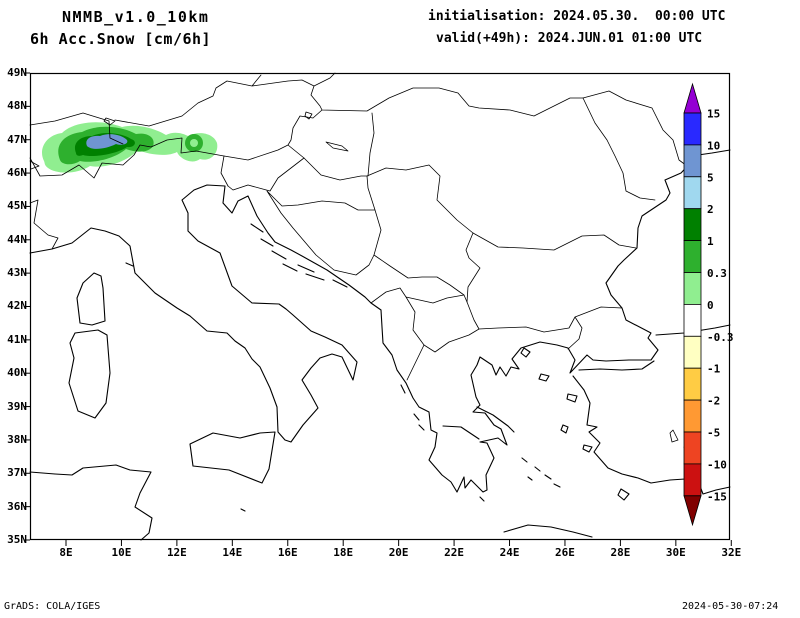 The width and height of the screenshot is (800, 618). Describe the element at coordinates (44, 224) in the screenshot. I see `border-france-italy` at that location.